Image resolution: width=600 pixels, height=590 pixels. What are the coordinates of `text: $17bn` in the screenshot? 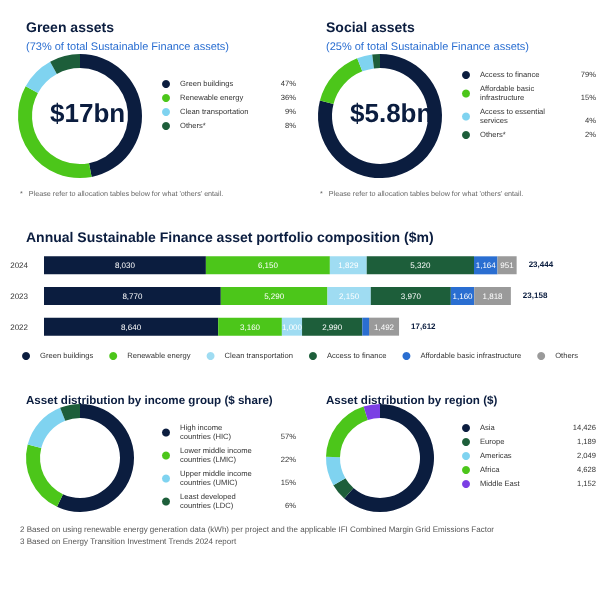 It's located at (88, 113).